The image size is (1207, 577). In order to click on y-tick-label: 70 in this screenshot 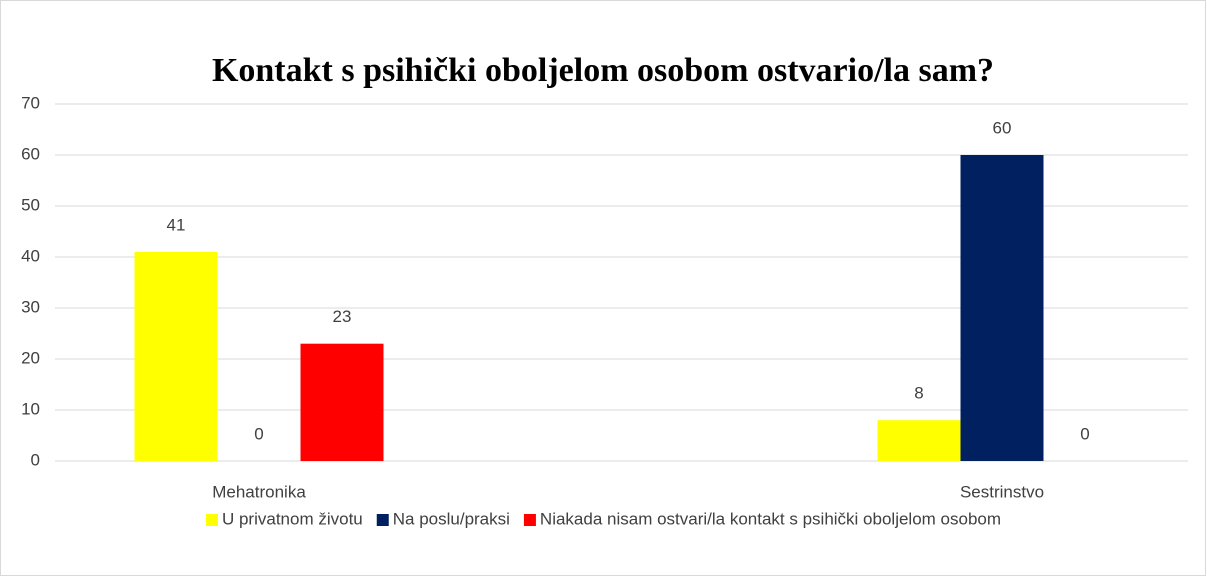, I will do `click(30, 102)`.